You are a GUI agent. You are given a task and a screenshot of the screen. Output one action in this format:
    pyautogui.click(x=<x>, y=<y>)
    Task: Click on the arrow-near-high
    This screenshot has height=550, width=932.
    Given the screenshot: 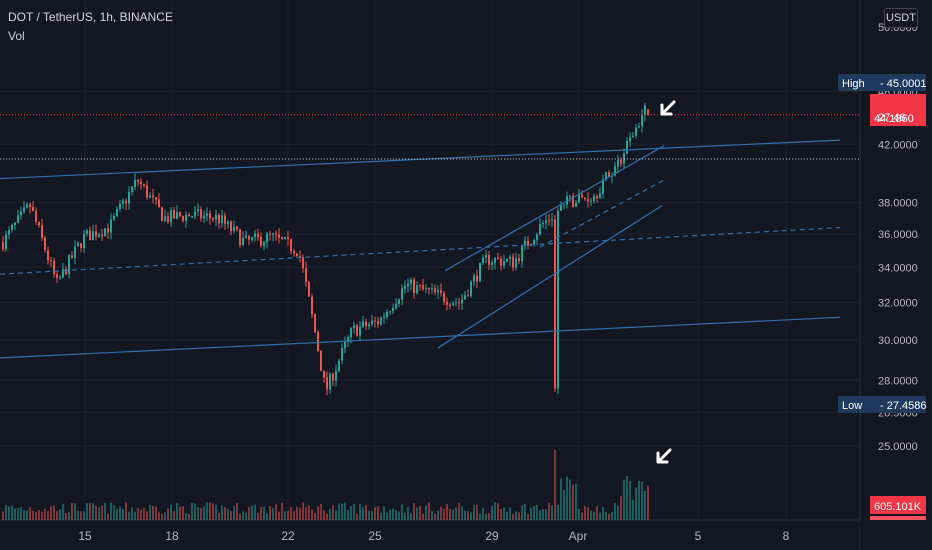 What is the action you would take?
    pyautogui.click(x=668, y=108)
    